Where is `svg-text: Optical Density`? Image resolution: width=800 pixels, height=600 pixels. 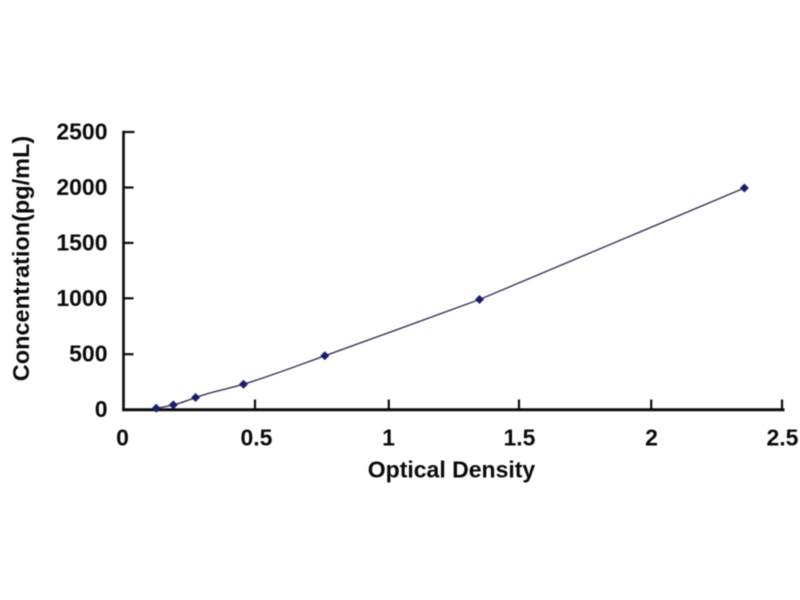
svg-text: Optical Density is located at coordinates (452, 470).